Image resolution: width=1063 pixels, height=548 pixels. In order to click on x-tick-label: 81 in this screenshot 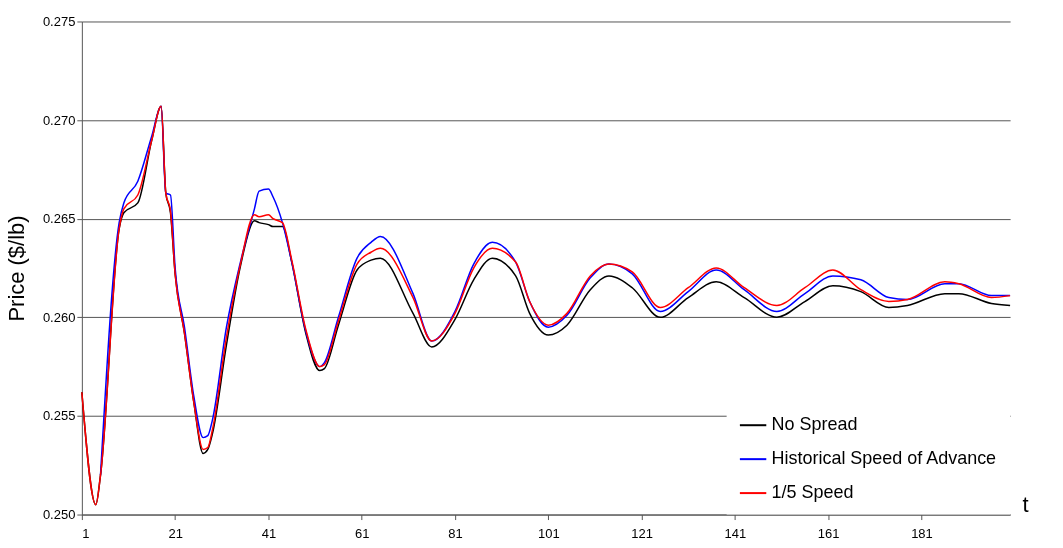, I will do `click(455, 533)`.